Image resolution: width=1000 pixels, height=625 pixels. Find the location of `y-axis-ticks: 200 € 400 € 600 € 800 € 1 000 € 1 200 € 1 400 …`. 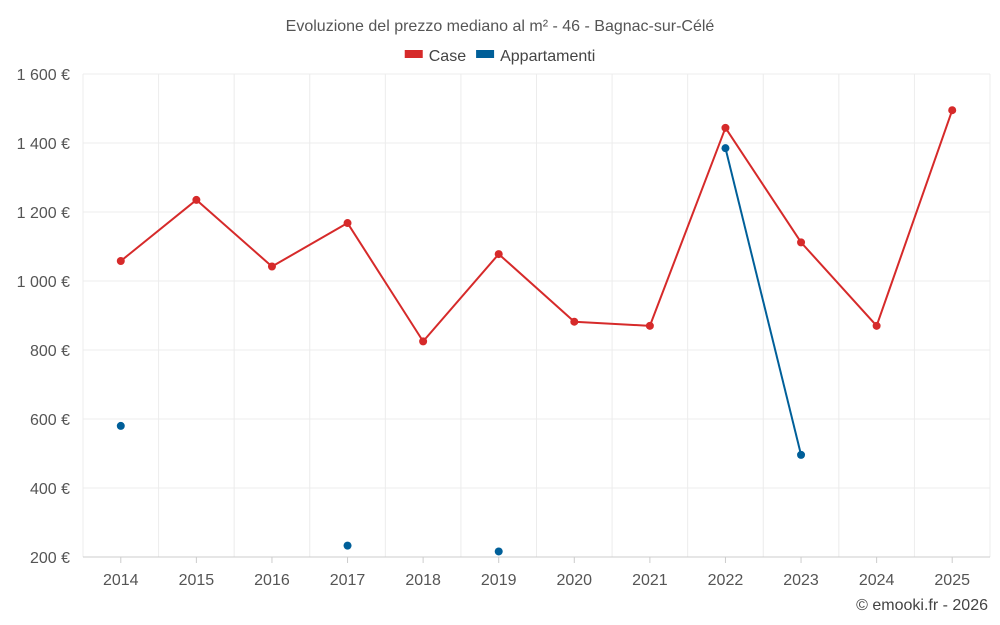

y-axis-ticks: 200 € 400 € 600 € 800 € 1 000 € 1 200 € 1 400 … is located at coordinates (43, 317).